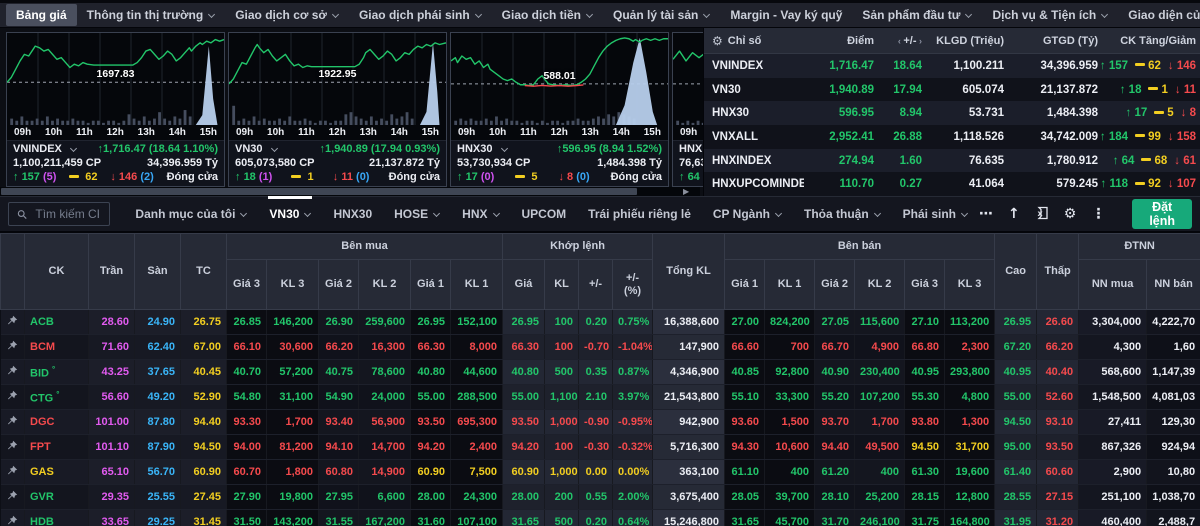  Describe the element at coordinates (111, 447) in the screenshot. I see `cell: 101.10` at that location.